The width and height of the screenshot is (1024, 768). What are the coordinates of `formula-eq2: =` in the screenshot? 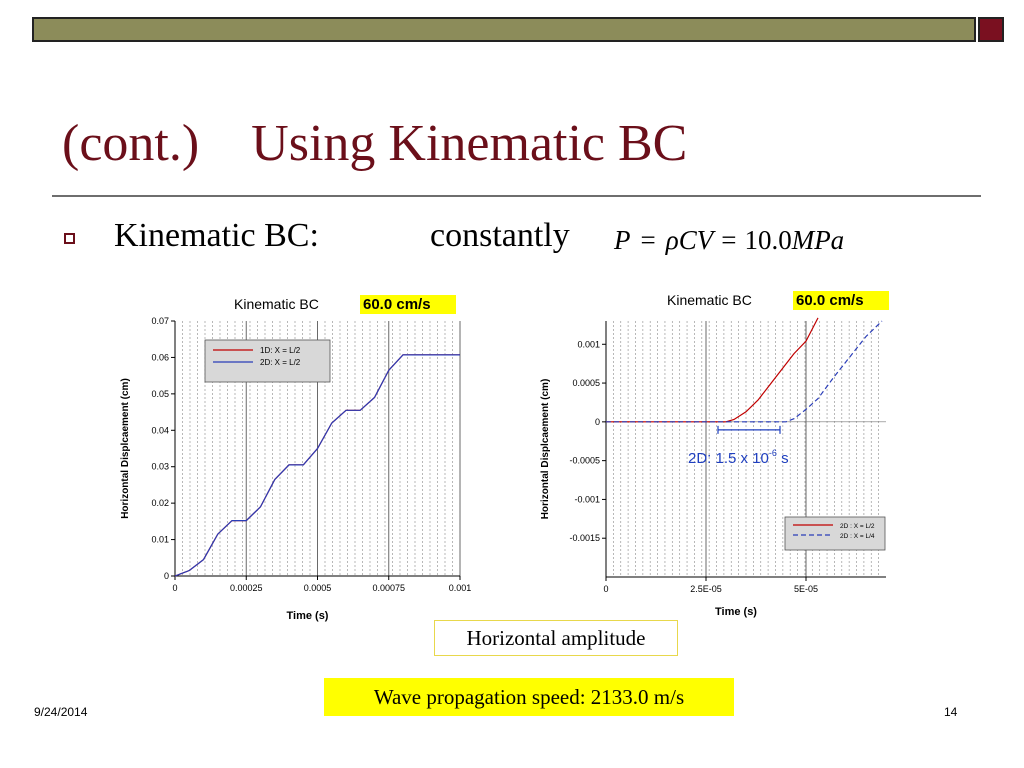 It's located at (729, 240).